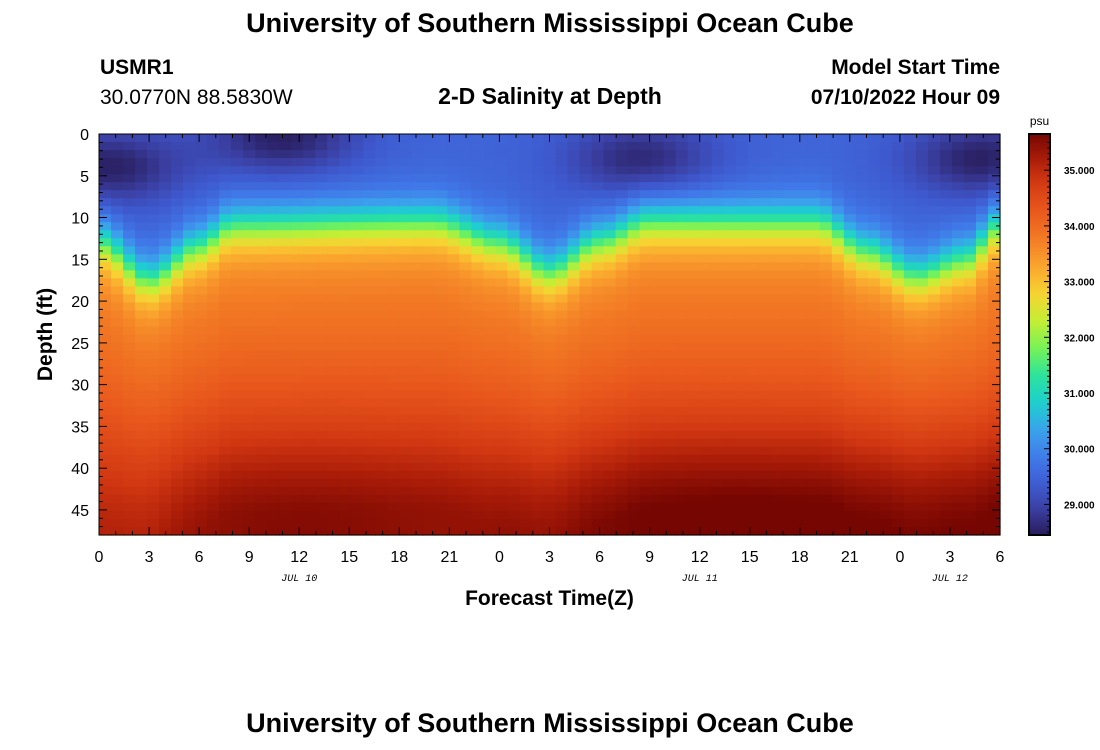  What do you see at coordinates (950, 579) in the screenshot?
I see `date-label: JUL 12` at bounding box center [950, 579].